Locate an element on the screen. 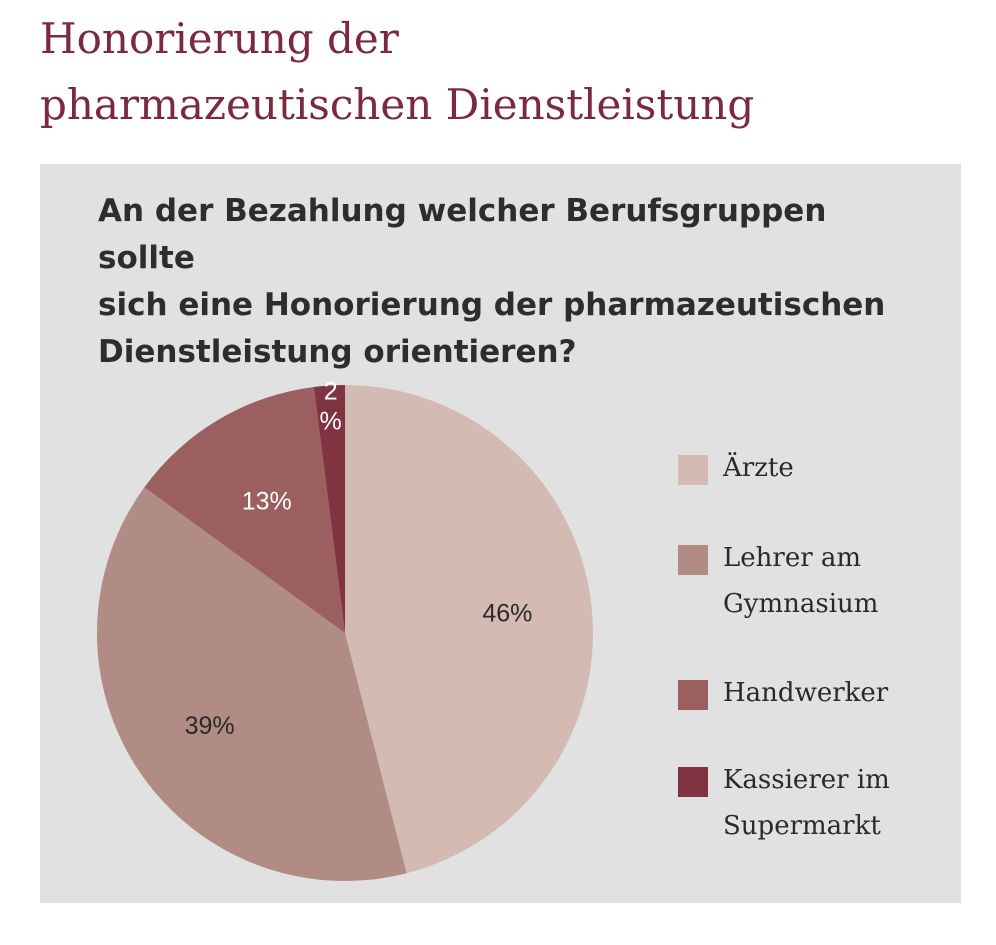 Image resolution: width=996 pixels, height=945 pixels. slice-value-label: 39% is located at coordinates (210, 726).